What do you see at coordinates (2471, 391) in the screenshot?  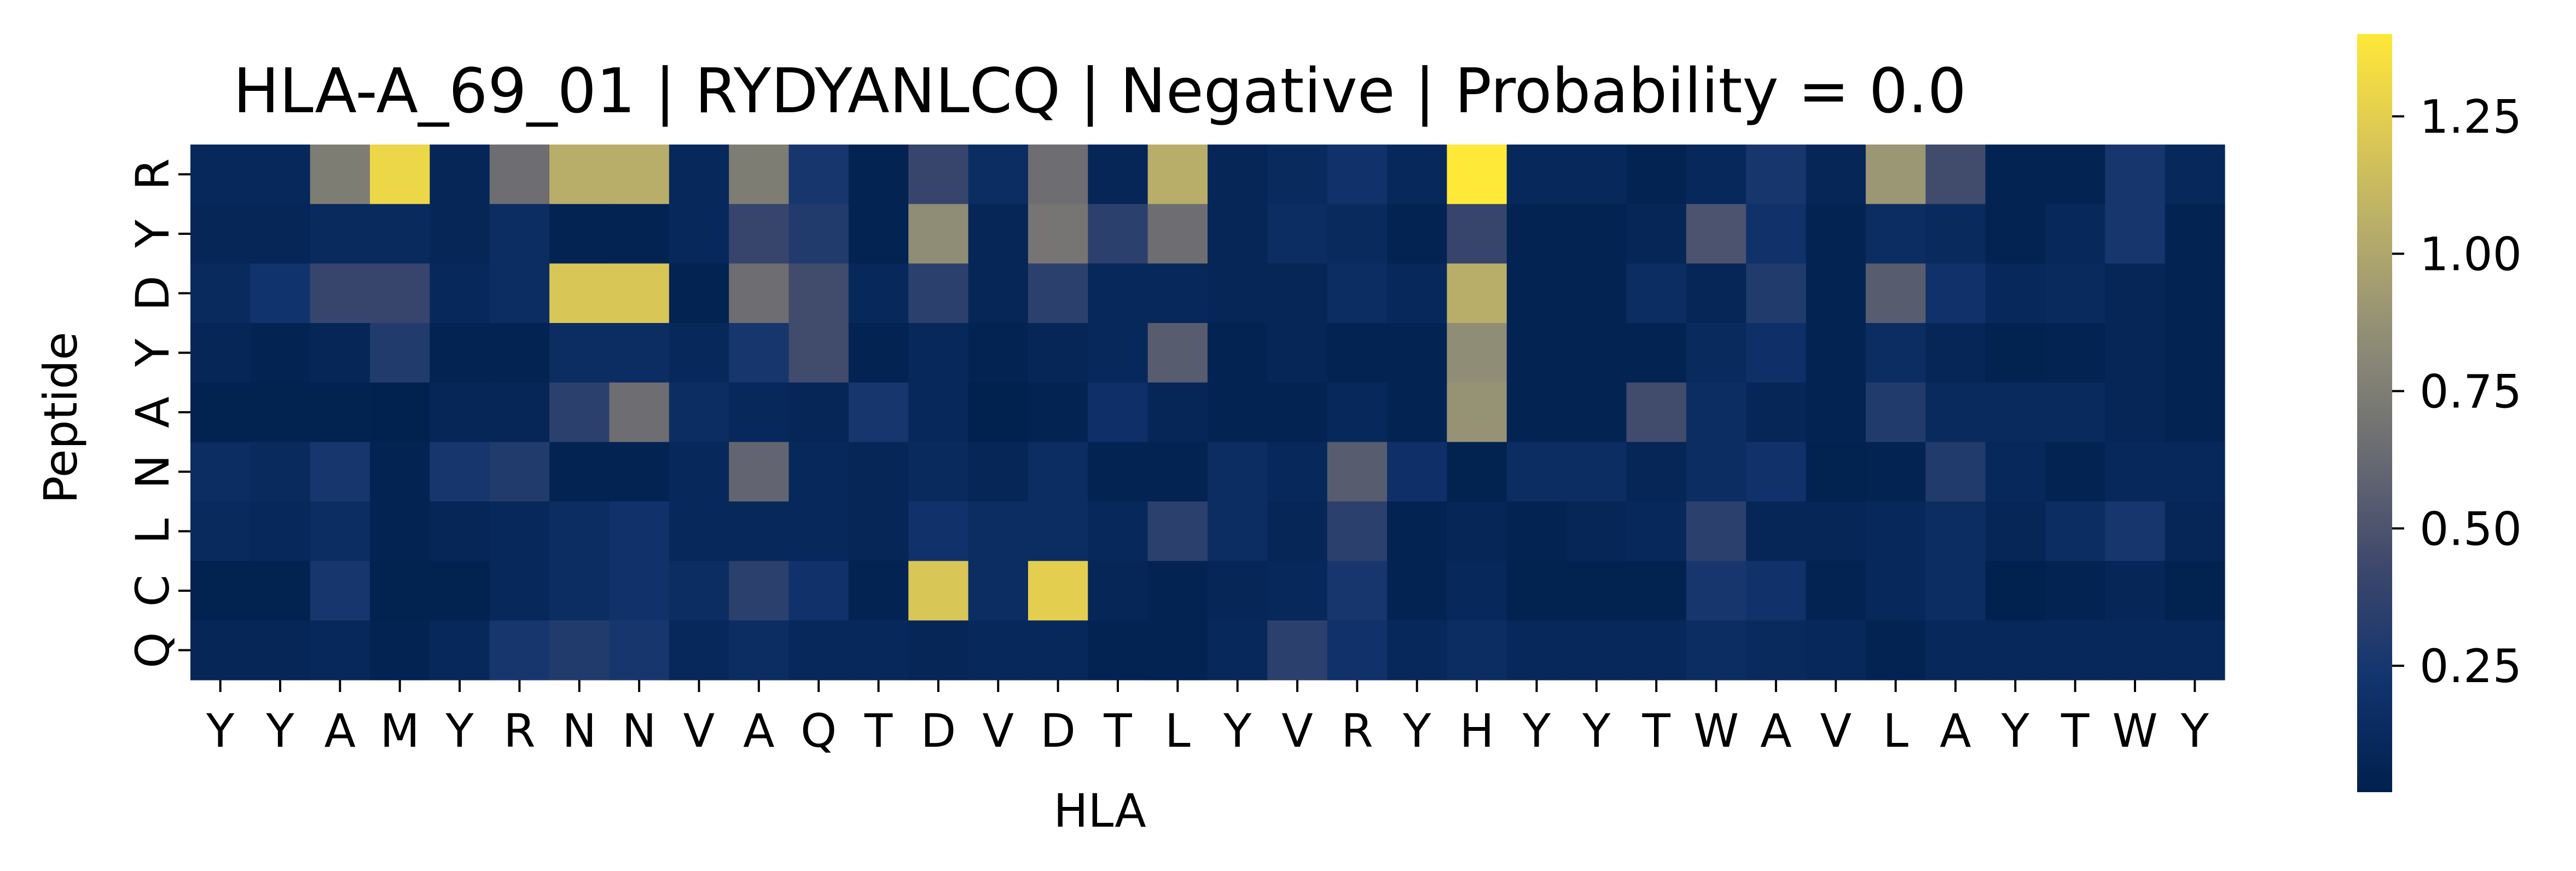 I see `colorbar-tick-label: 0.75` at bounding box center [2471, 391].